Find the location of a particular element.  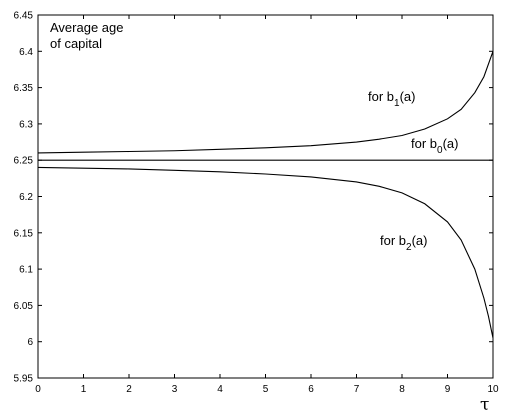

y-tick-label-8: 6.35 is located at coordinates (24, 88).